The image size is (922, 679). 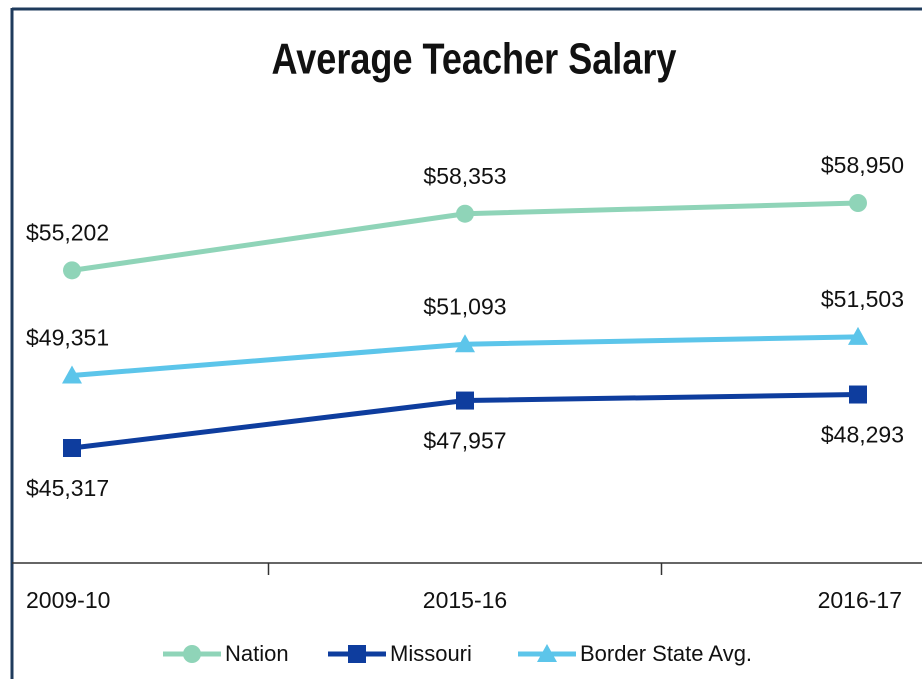 What do you see at coordinates (68, 600) in the screenshot?
I see `x-tick-label: 2009-10` at bounding box center [68, 600].